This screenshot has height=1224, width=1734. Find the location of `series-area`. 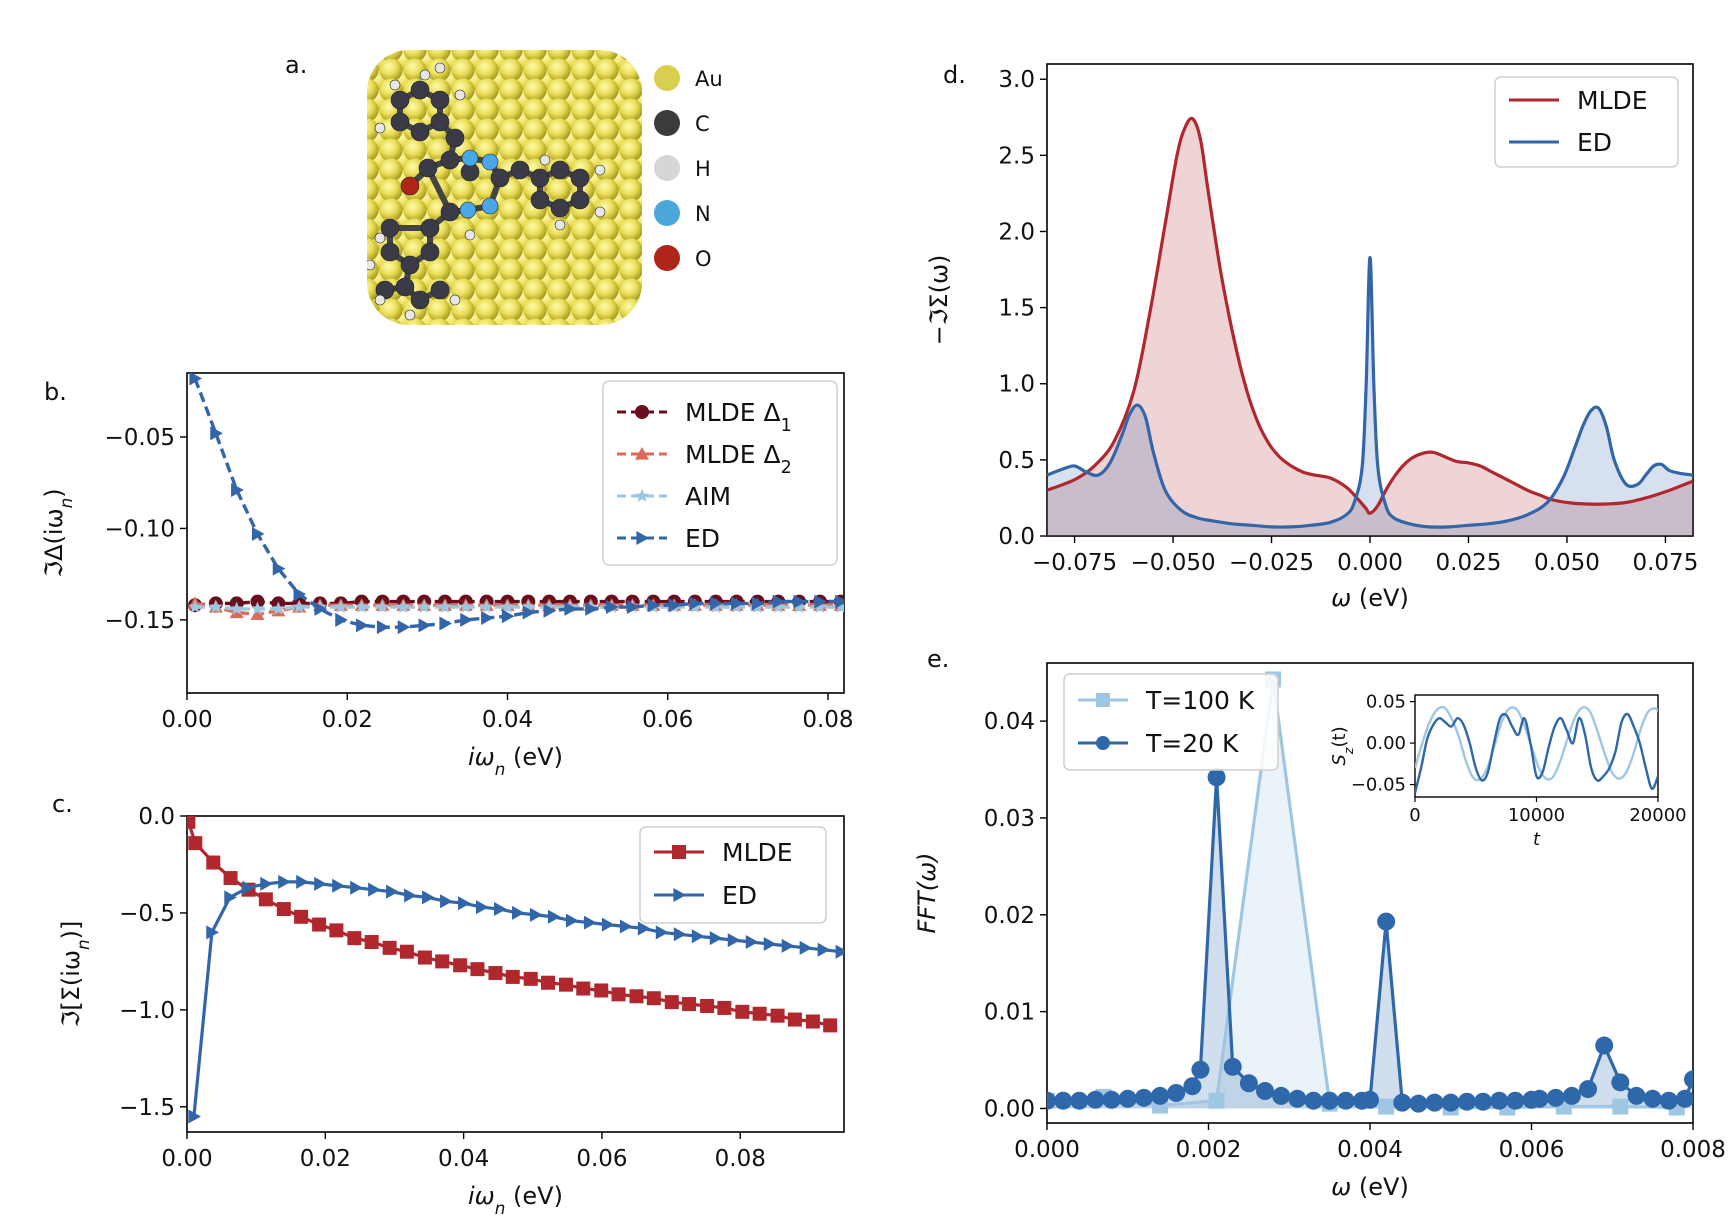

series-area is located at coordinates (1370, 943).